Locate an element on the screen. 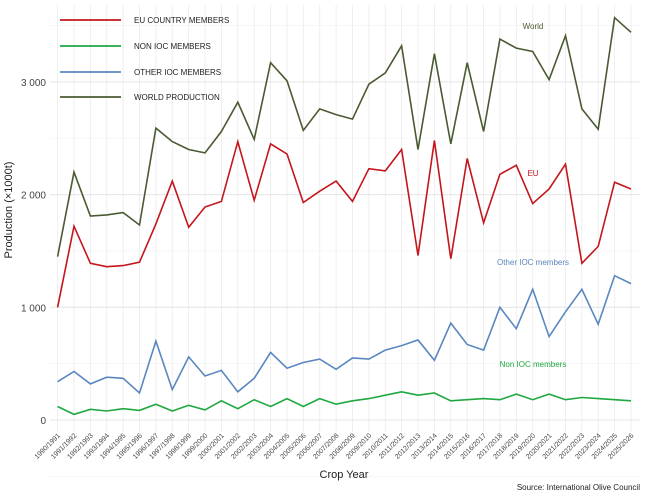 This screenshot has height=499, width=646. y-tick-label: 0 is located at coordinates (43, 421).